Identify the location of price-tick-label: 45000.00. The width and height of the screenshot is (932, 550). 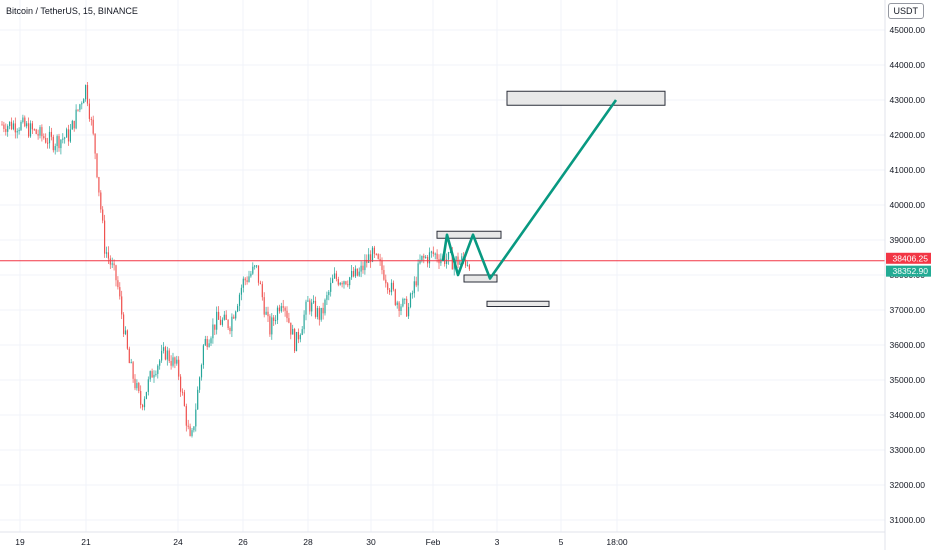
(908, 30).